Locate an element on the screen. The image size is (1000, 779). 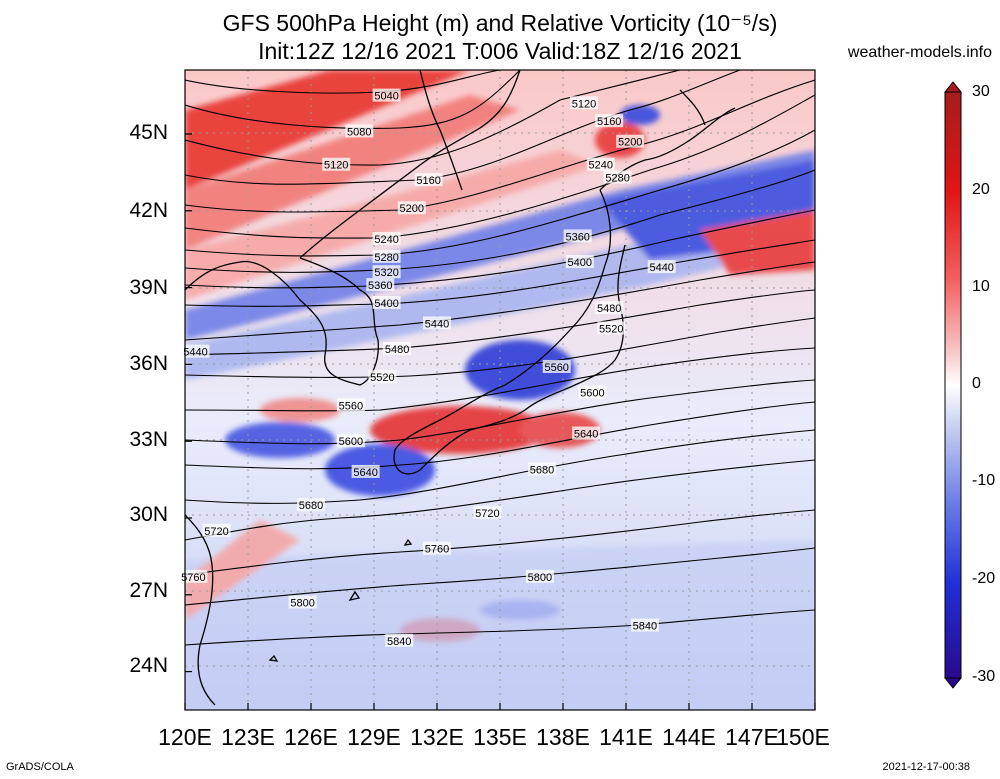
contour-label: 5320 is located at coordinates (386, 273).